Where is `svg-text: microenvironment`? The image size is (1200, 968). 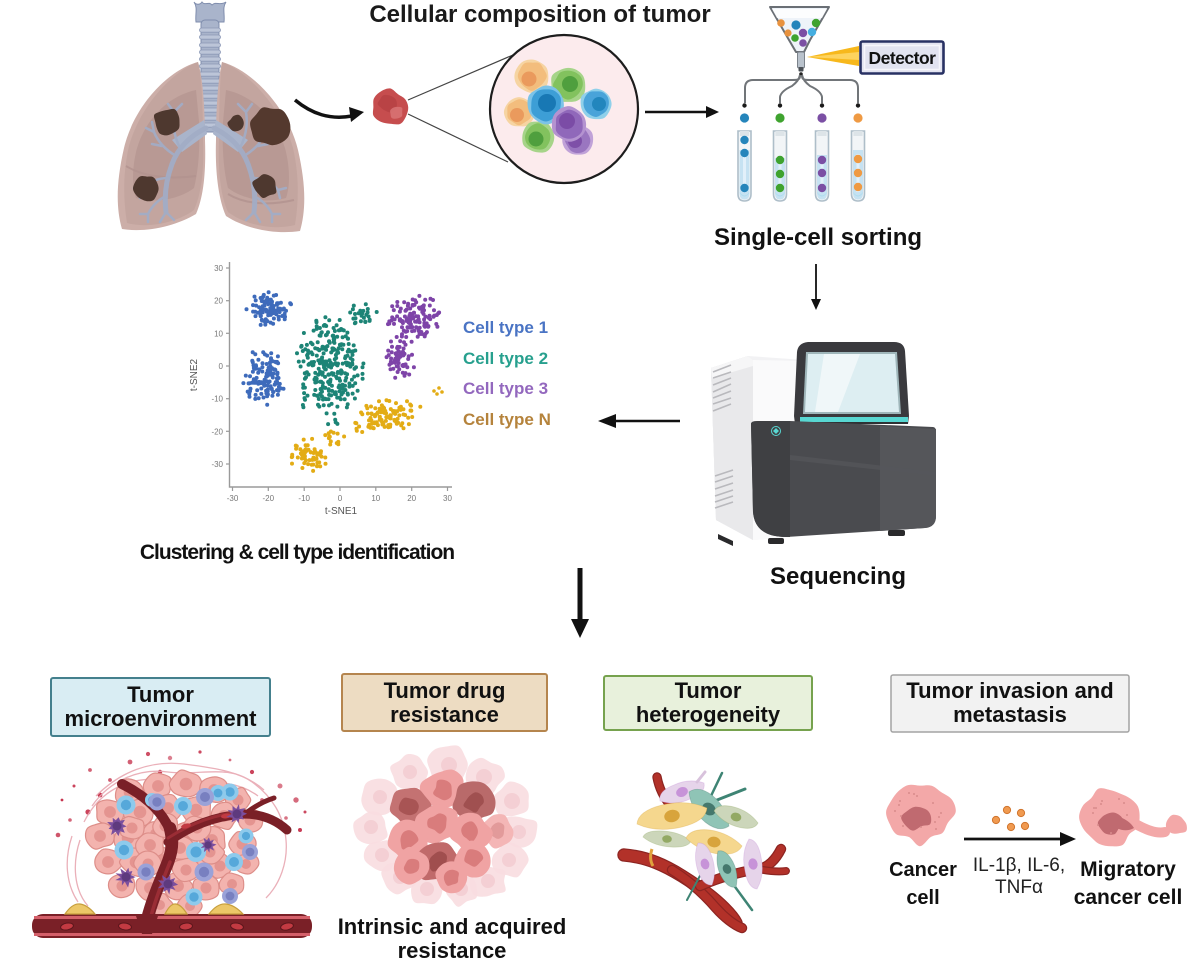 svg-text: microenvironment is located at coordinates (161, 718).